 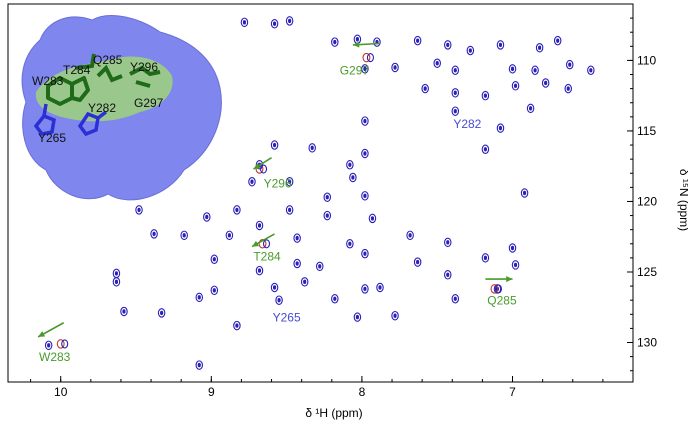 I want to click on binding-patch-surface, so click(x=104, y=89).